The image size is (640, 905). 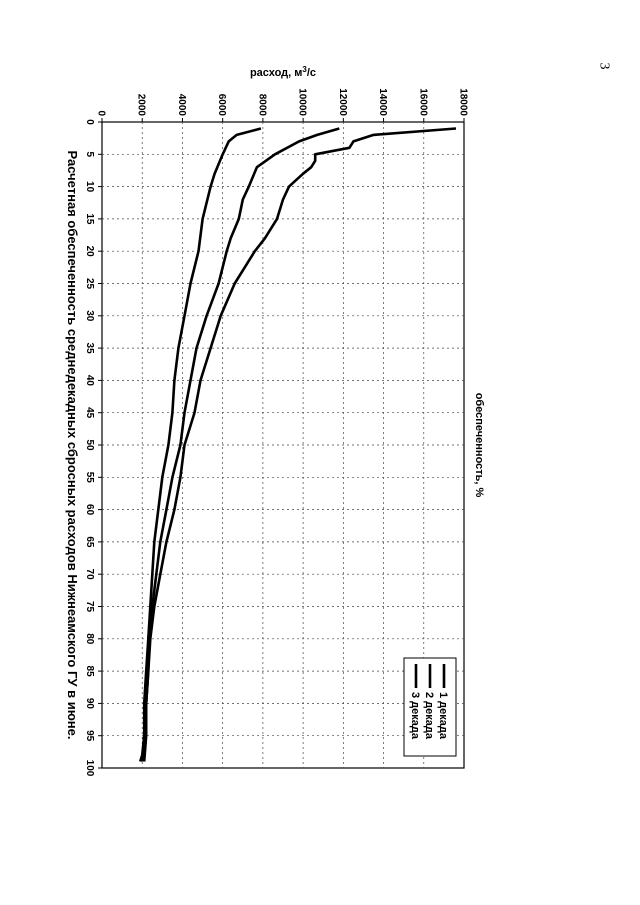 I want to click on y-tick-label: 16000, so click(x=422, y=102).